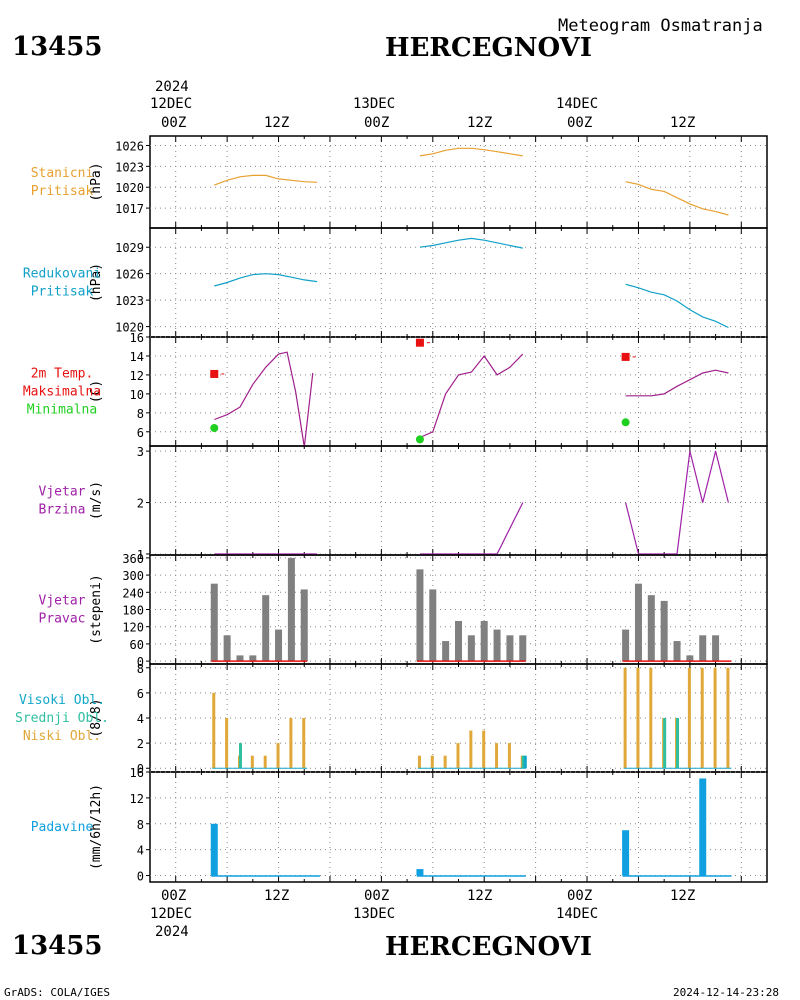 Image resolution: width=800 pixels, height=1000 pixels. I want to click on top-hour-2-12: 12Z, so click(682, 123).